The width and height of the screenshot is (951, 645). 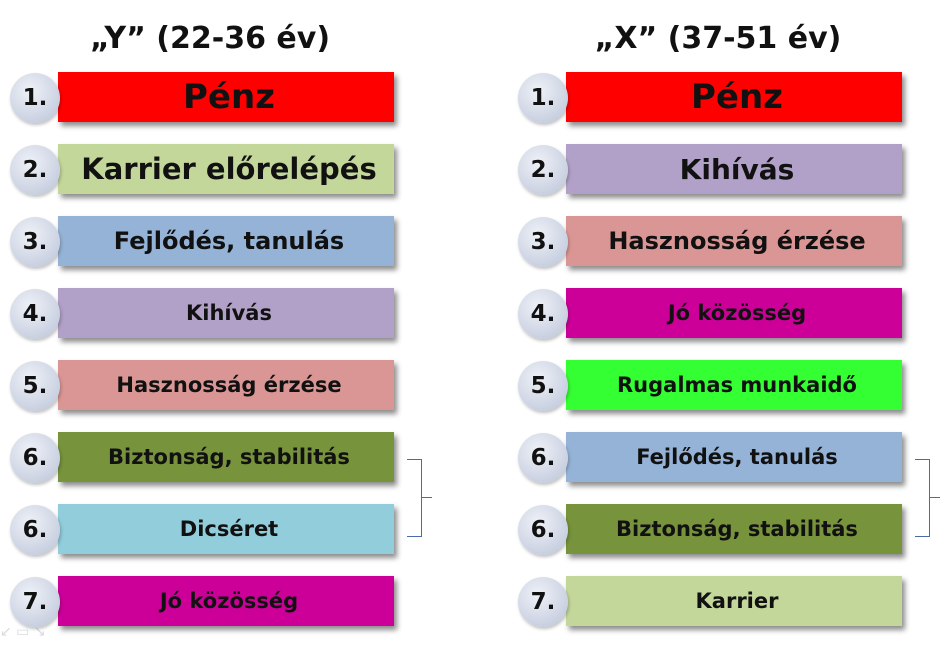 I want to click on list-item: 6. Dicséret, so click(x=210, y=530).